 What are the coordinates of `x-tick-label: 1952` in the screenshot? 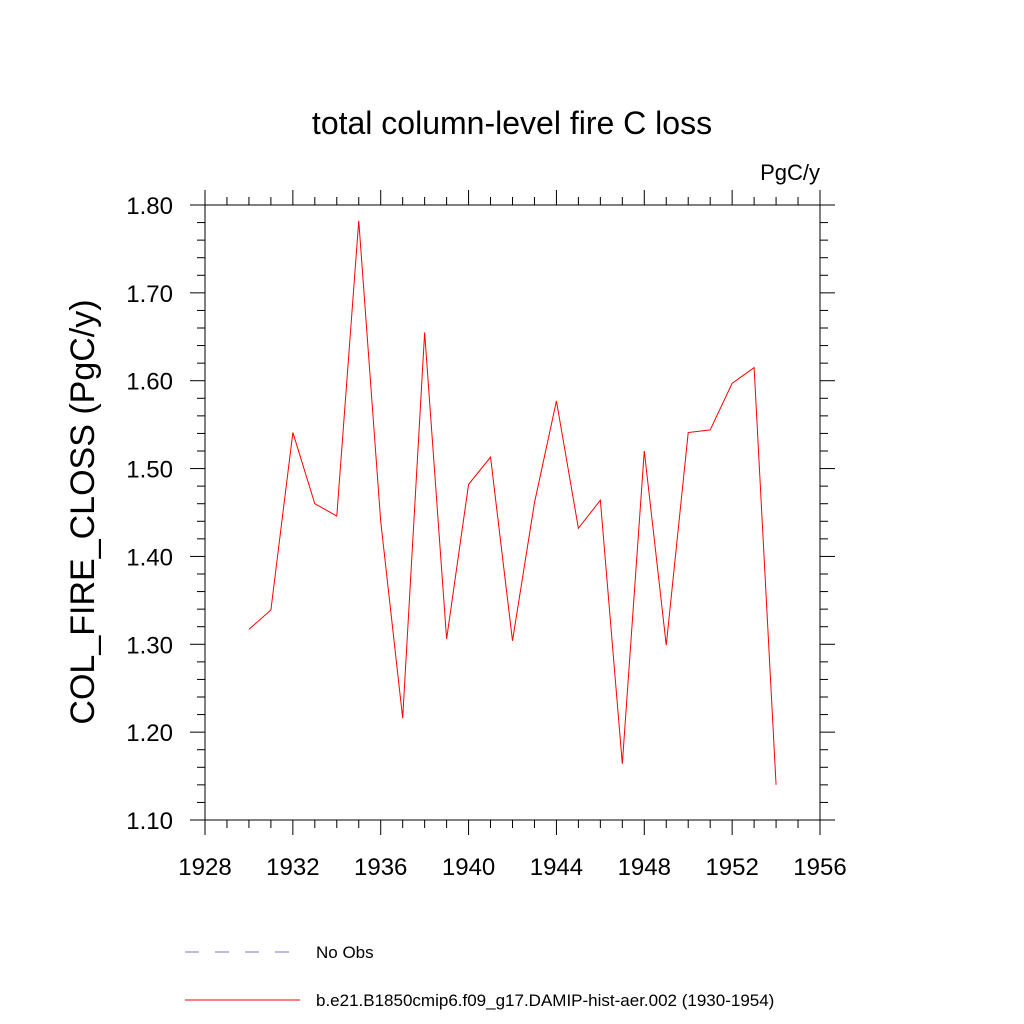 It's located at (731, 867).